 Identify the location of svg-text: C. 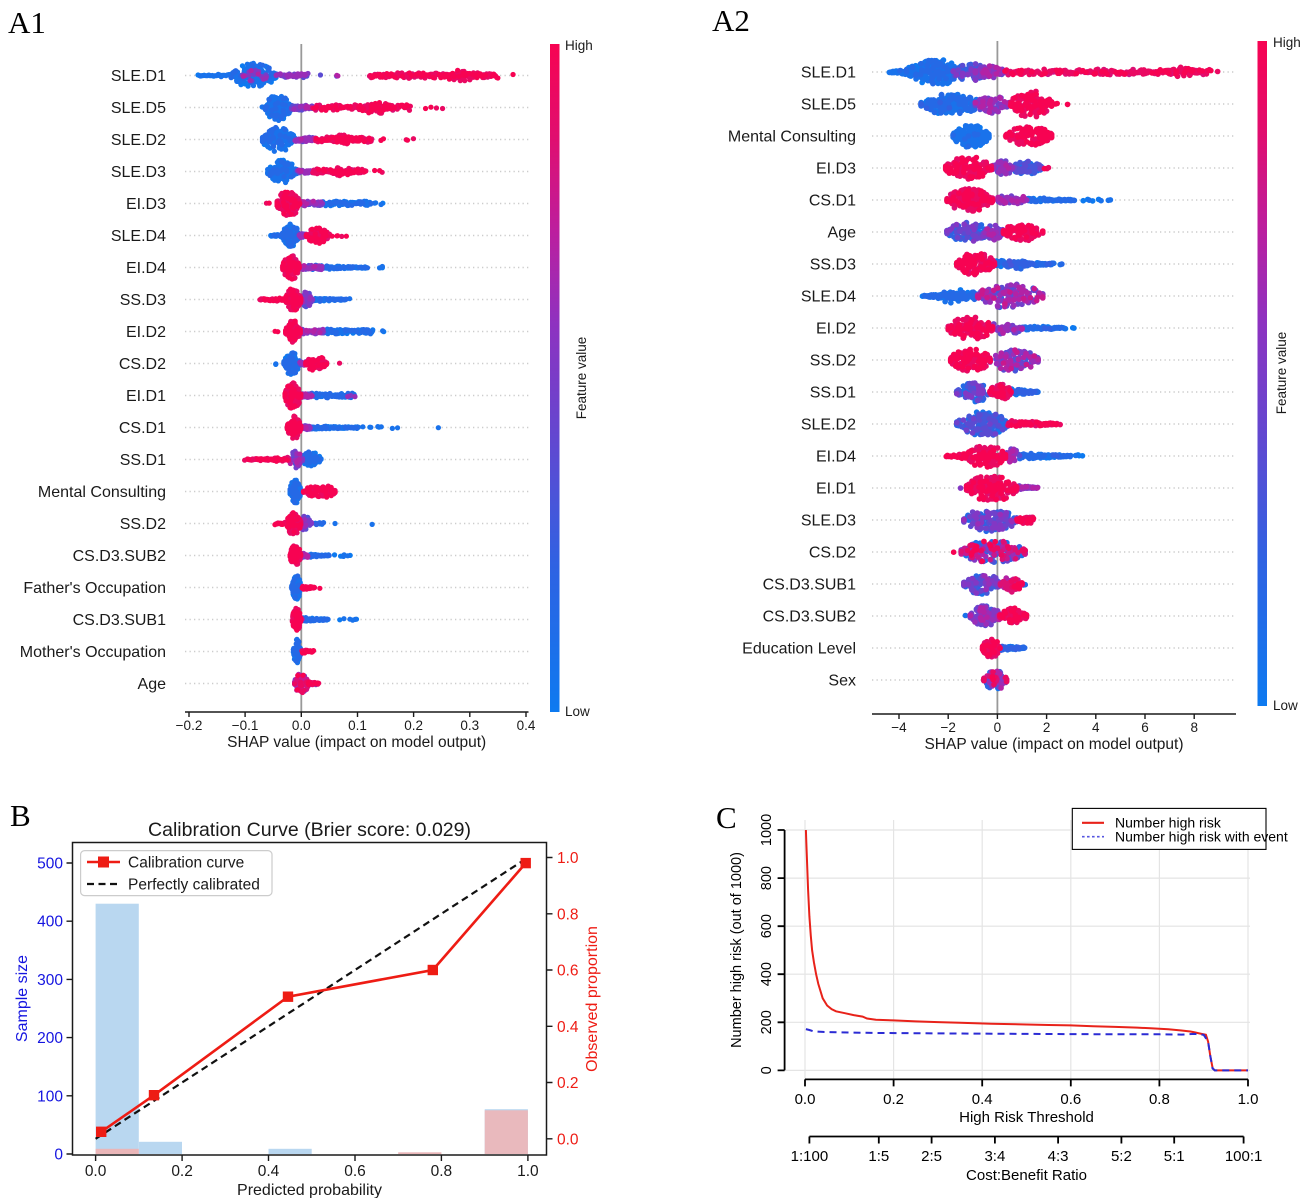
(726, 817).